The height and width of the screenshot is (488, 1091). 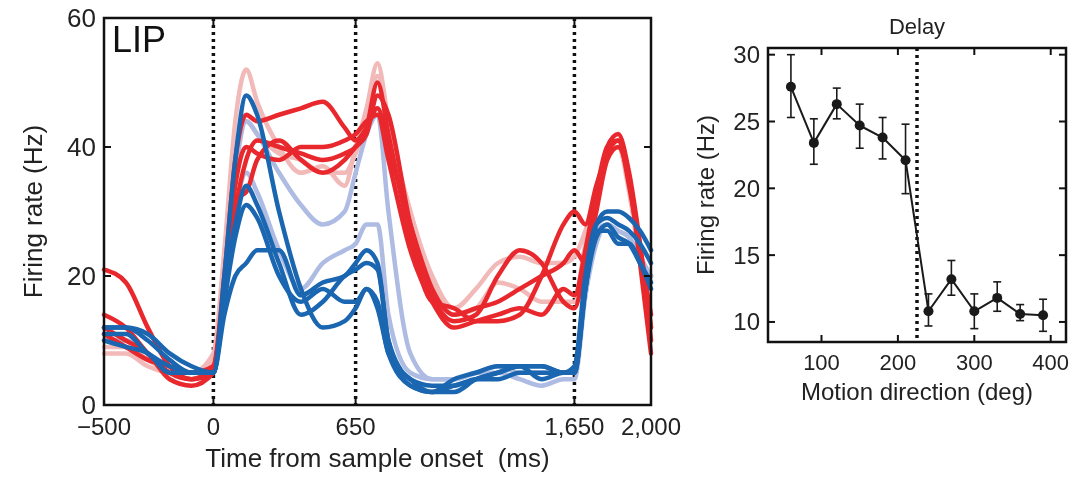 I want to click on x-axis-title: Motion direction (deg), so click(x=917, y=391).